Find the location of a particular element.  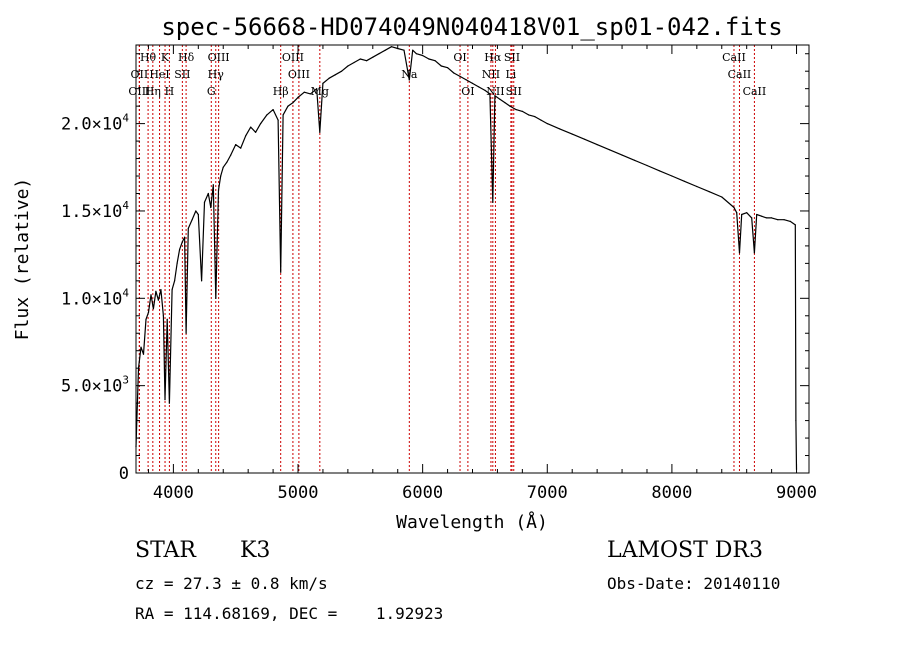

y-tick-mantissa: 5.0×10 is located at coordinates (91, 387).